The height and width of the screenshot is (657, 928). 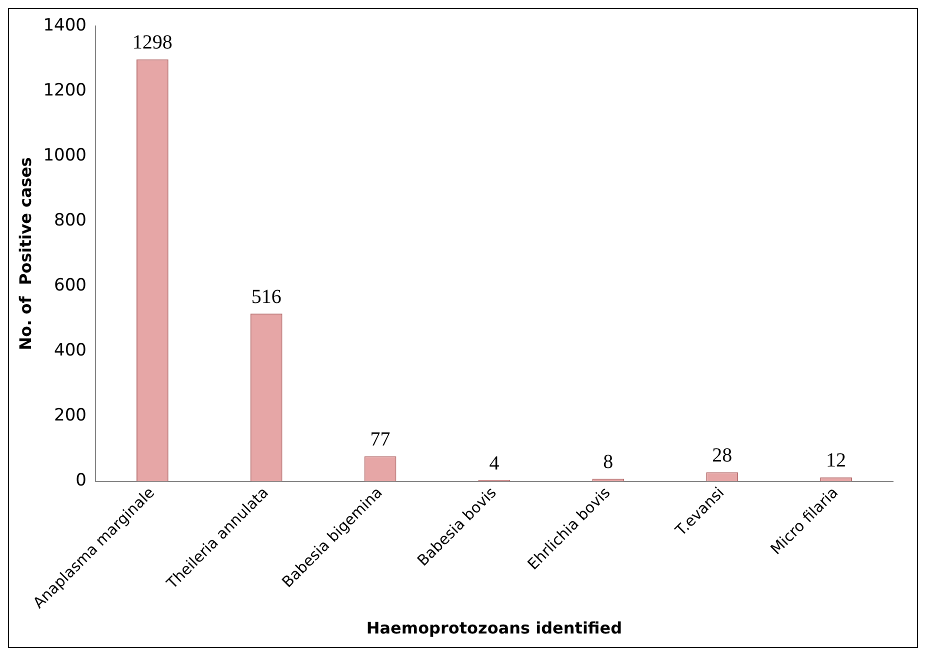 What do you see at coordinates (380, 439) in the screenshot?
I see `data-label: 77` at bounding box center [380, 439].